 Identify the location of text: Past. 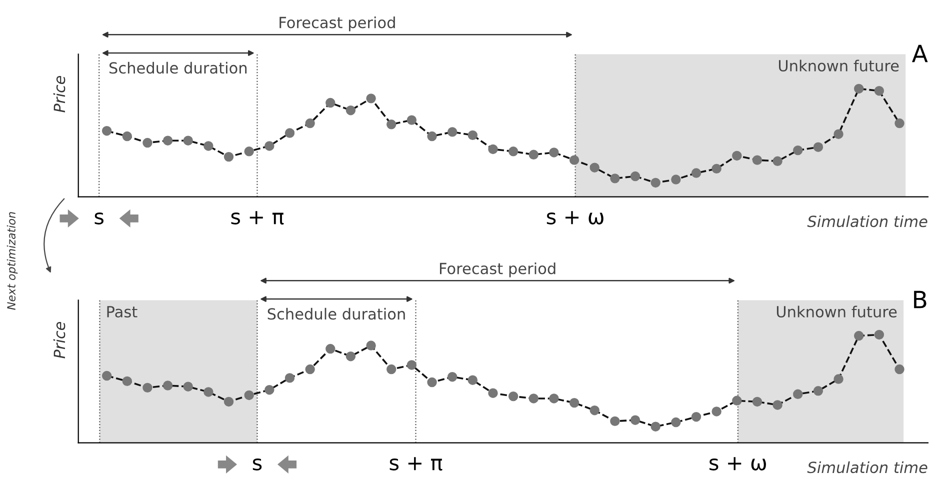
(122, 312).